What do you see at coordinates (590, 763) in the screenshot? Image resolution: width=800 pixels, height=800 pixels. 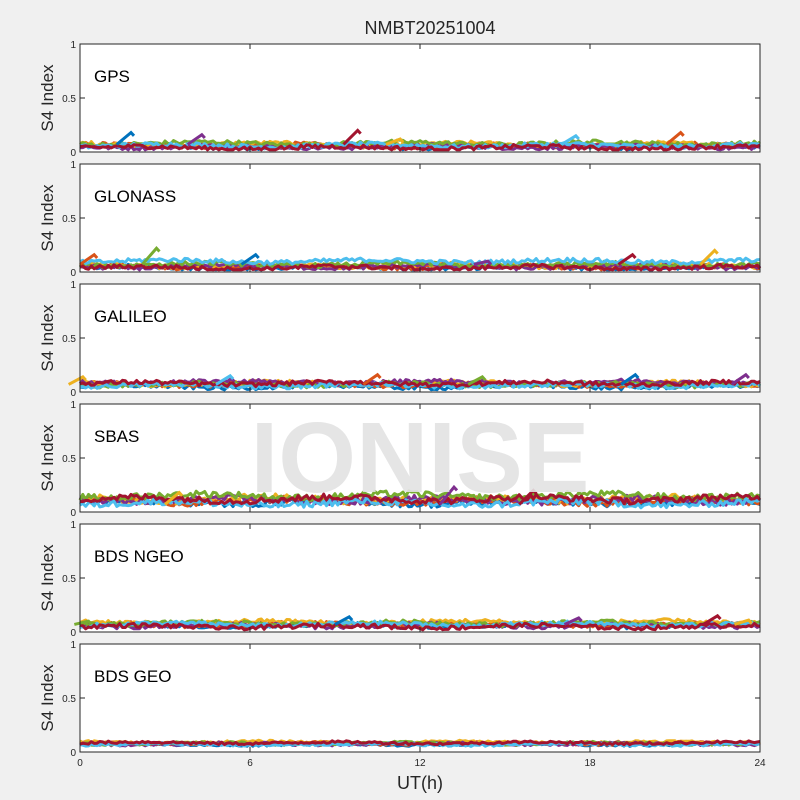 I see `x-tick-label: 18` at bounding box center [590, 763].